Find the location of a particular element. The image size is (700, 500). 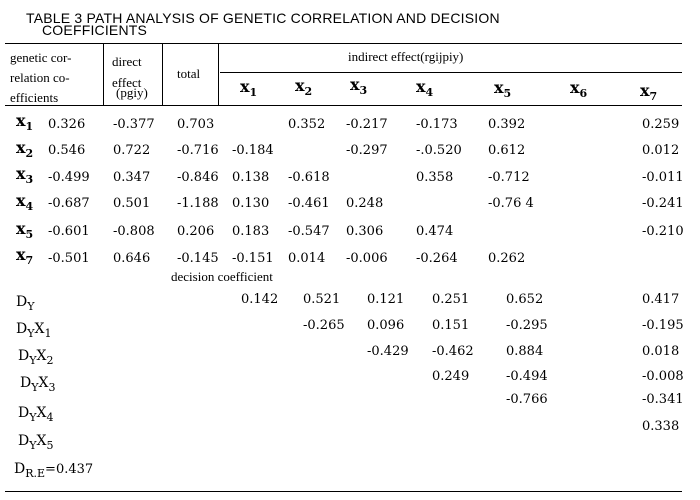

x-sub: 6 is located at coordinates (583, 93).